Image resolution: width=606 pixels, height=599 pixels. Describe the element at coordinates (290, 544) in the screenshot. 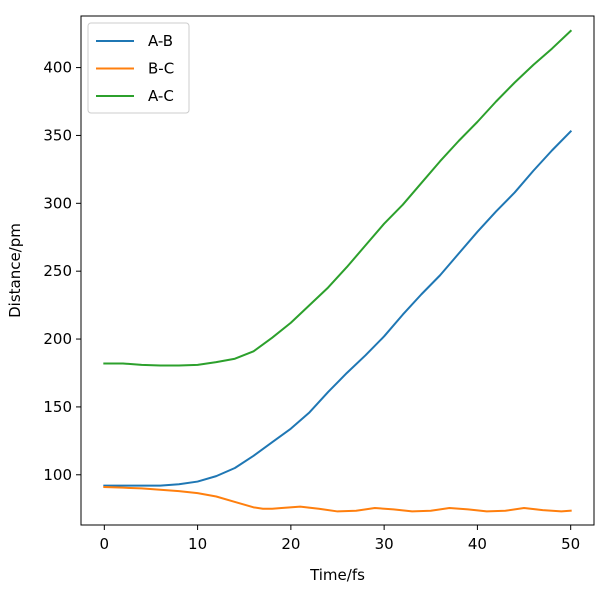

I see `x-tick-label: 20` at that location.